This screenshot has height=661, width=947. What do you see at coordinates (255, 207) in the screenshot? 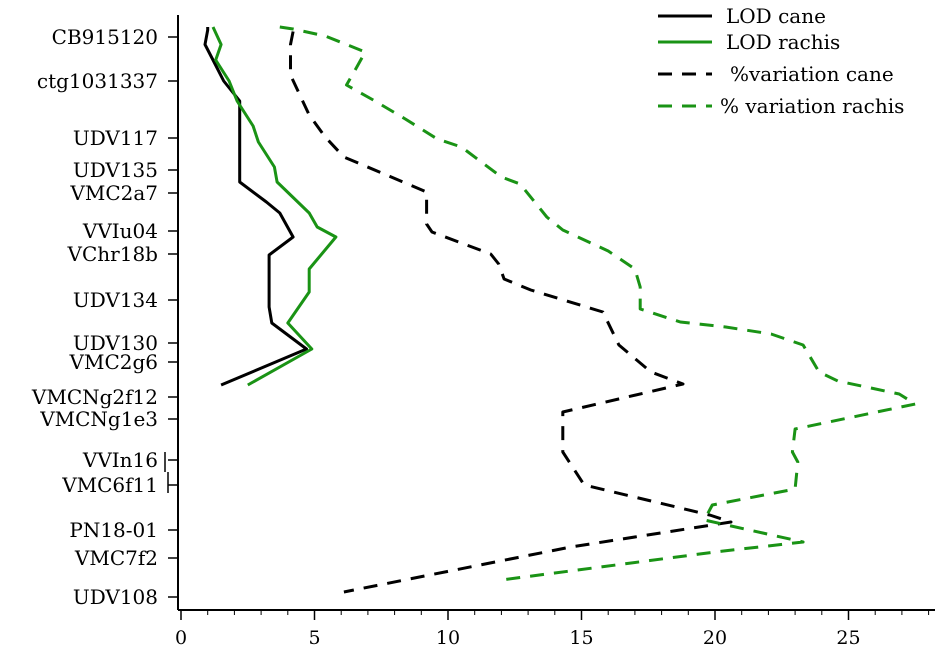
I see `series-line-lod-cane` at bounding box center [255, 207].